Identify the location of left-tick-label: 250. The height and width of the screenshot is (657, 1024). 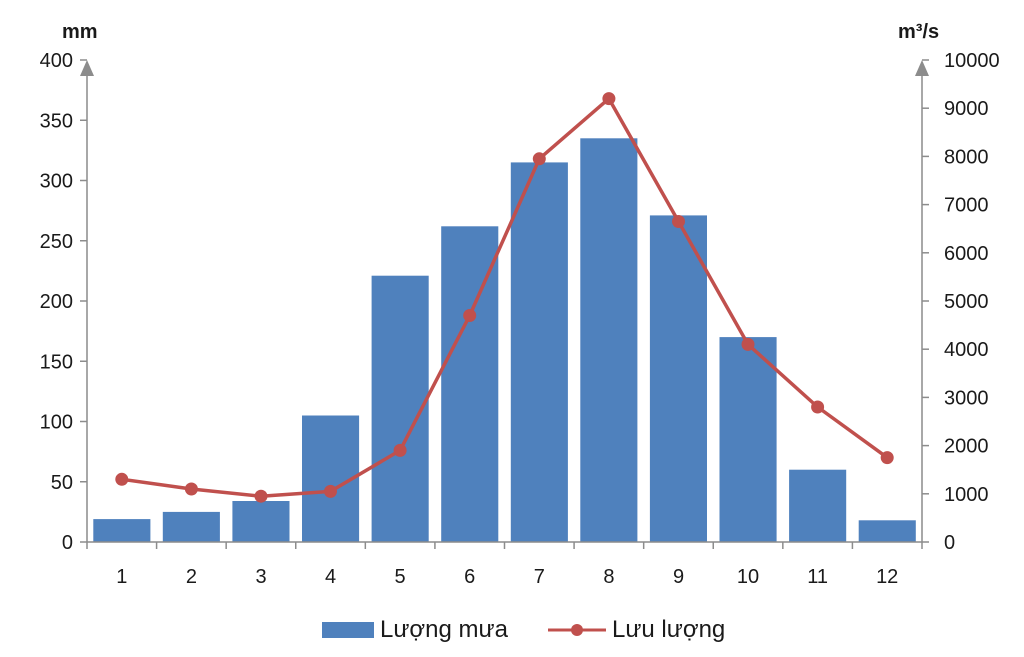
(56, 242).